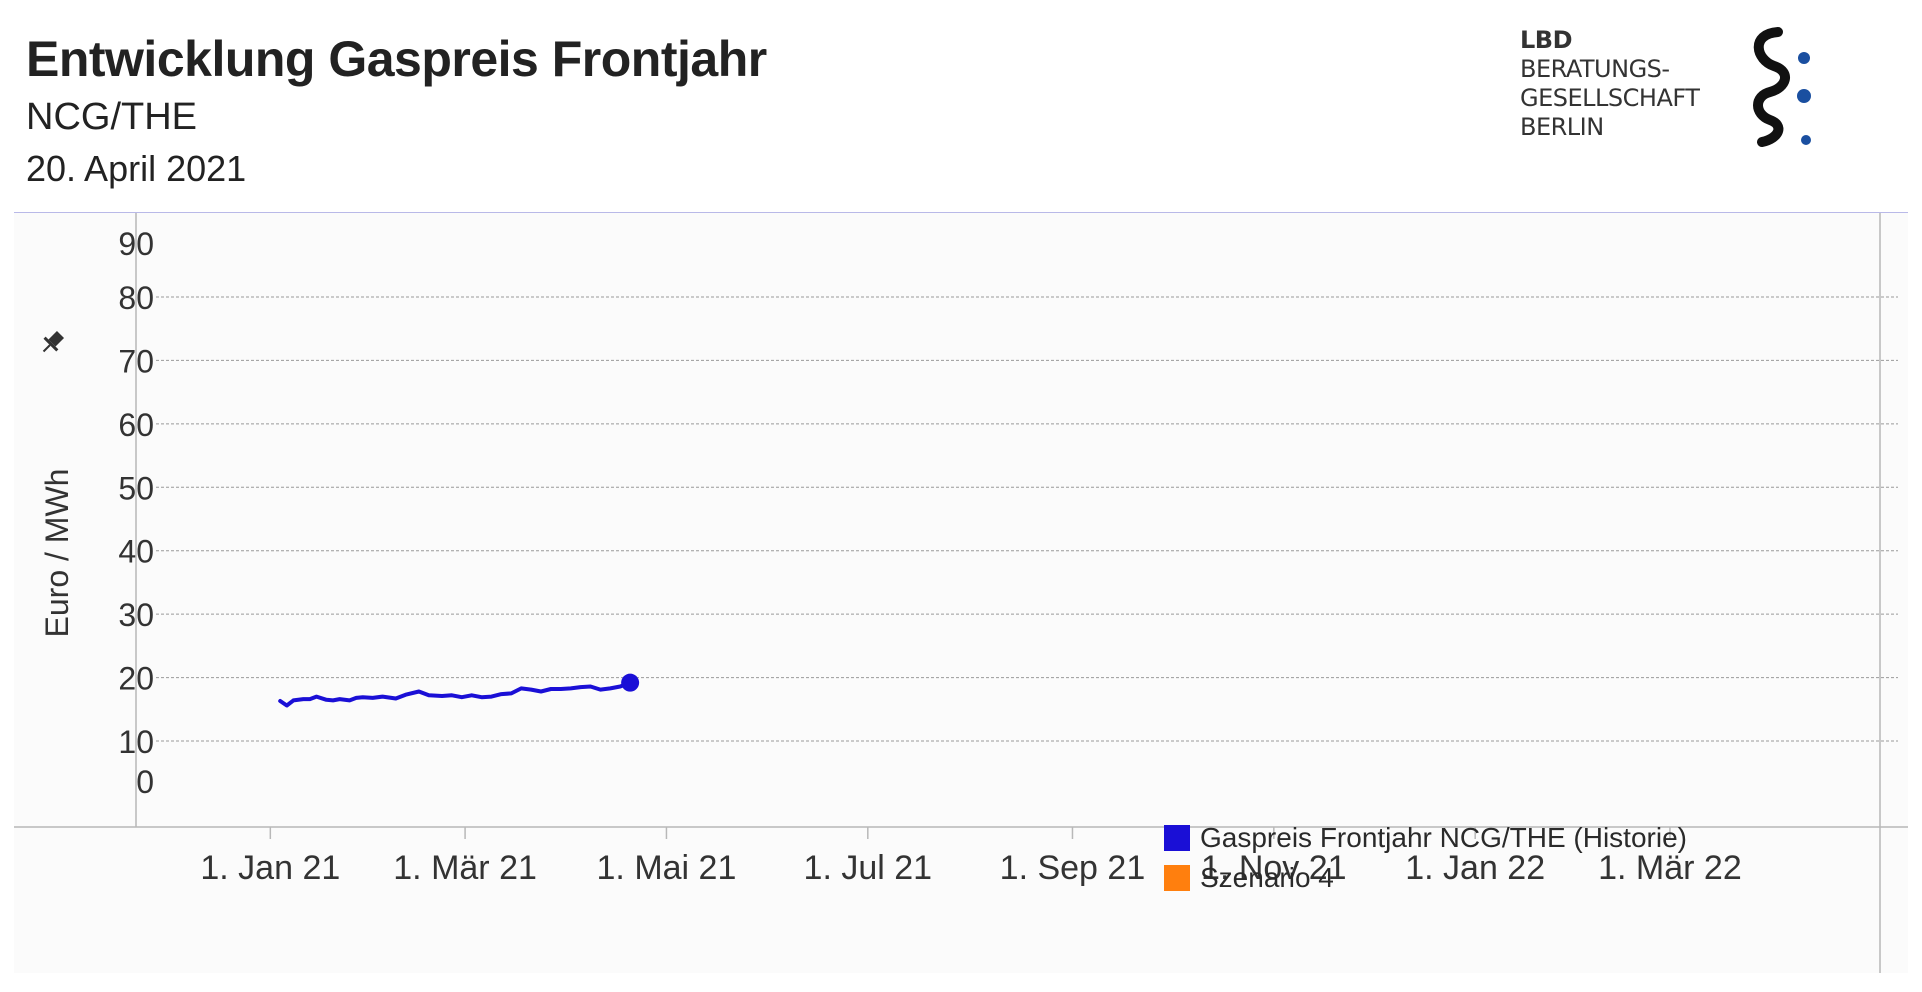 Image resolution: width=1922 pixels, height=992 pixels. I want to click on x-tick-label-3: 1. Jul 21, so click(868, 868).